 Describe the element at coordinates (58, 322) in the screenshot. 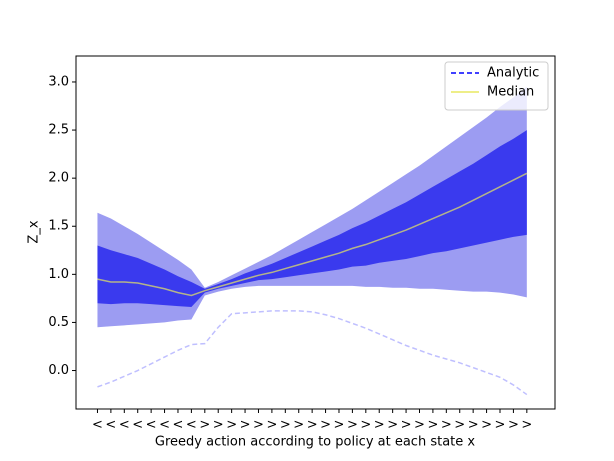

I see `y-tick-label: 0.5` at that location.